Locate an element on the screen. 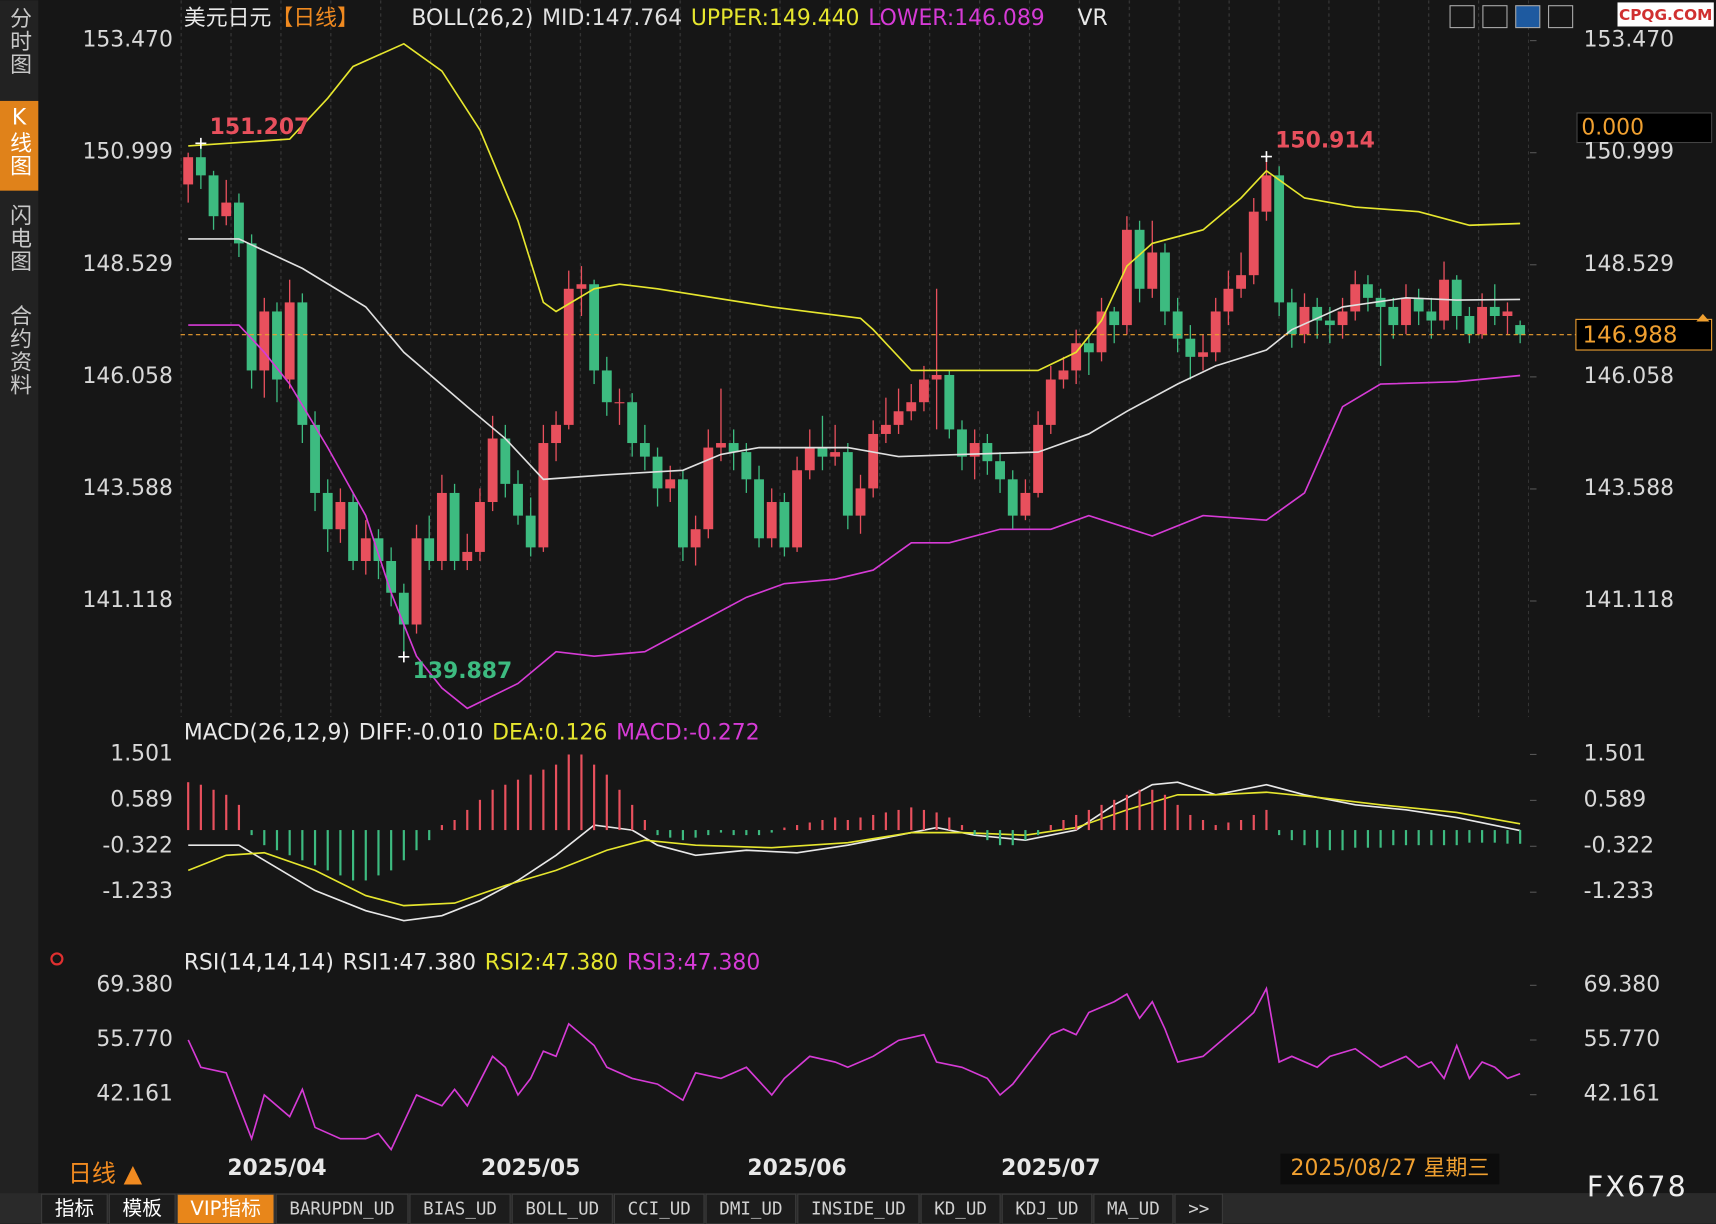 Image resolution: width=1716 pixels, height=1224 pixels. y-tick-label-right: 146.058 is located at coordinates (1629, 376).